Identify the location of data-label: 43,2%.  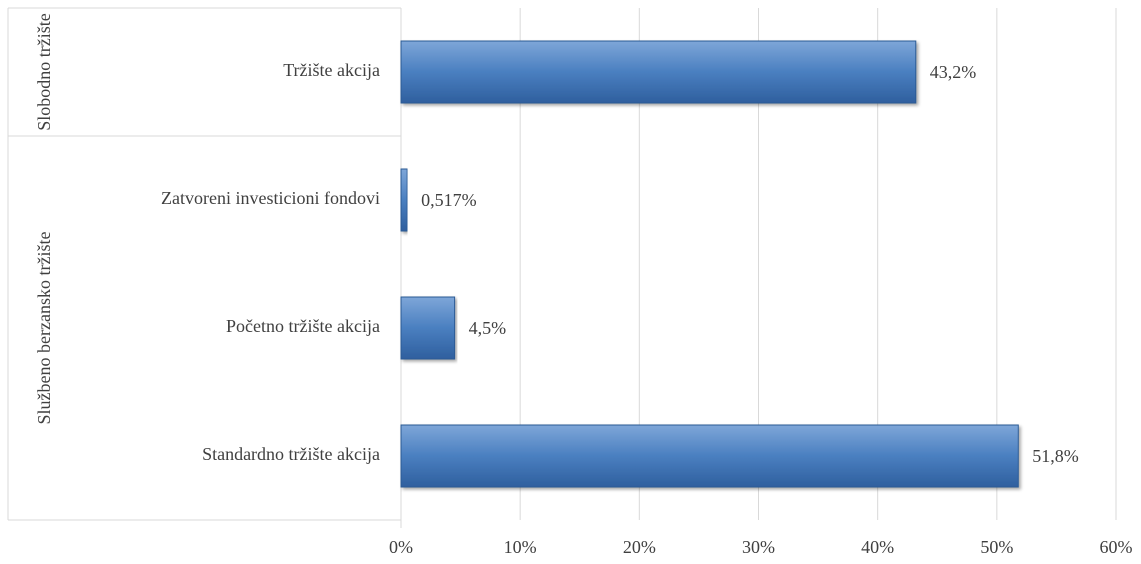
(953, 72).